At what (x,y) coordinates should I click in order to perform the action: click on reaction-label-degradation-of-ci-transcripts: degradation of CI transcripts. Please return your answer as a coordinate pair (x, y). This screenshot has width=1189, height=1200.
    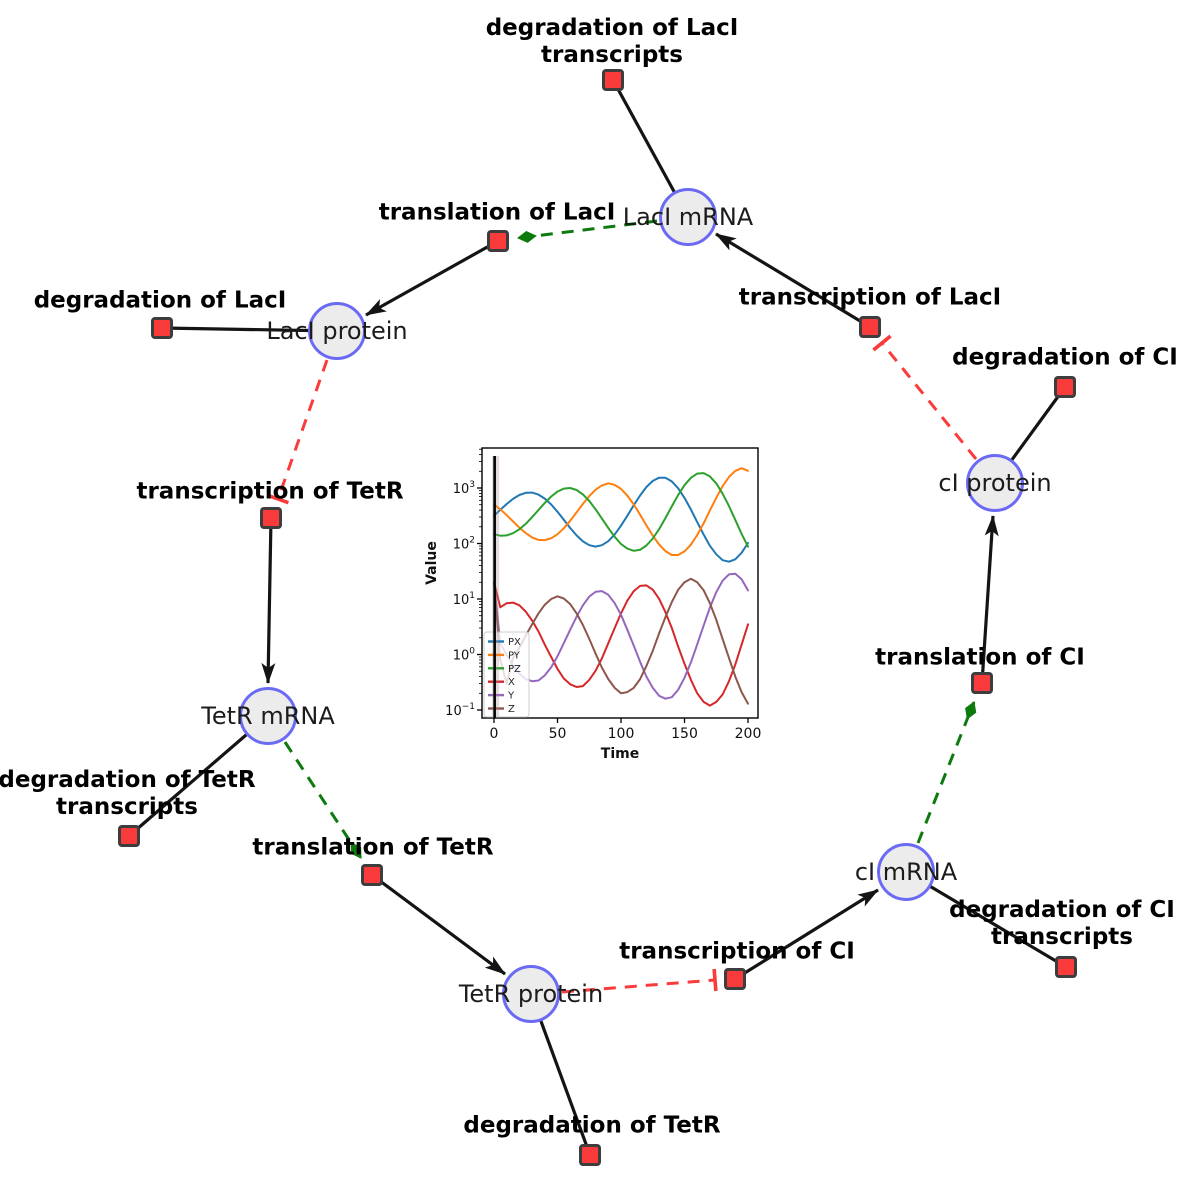
    Looking at the image, I should click on (1062, 923).